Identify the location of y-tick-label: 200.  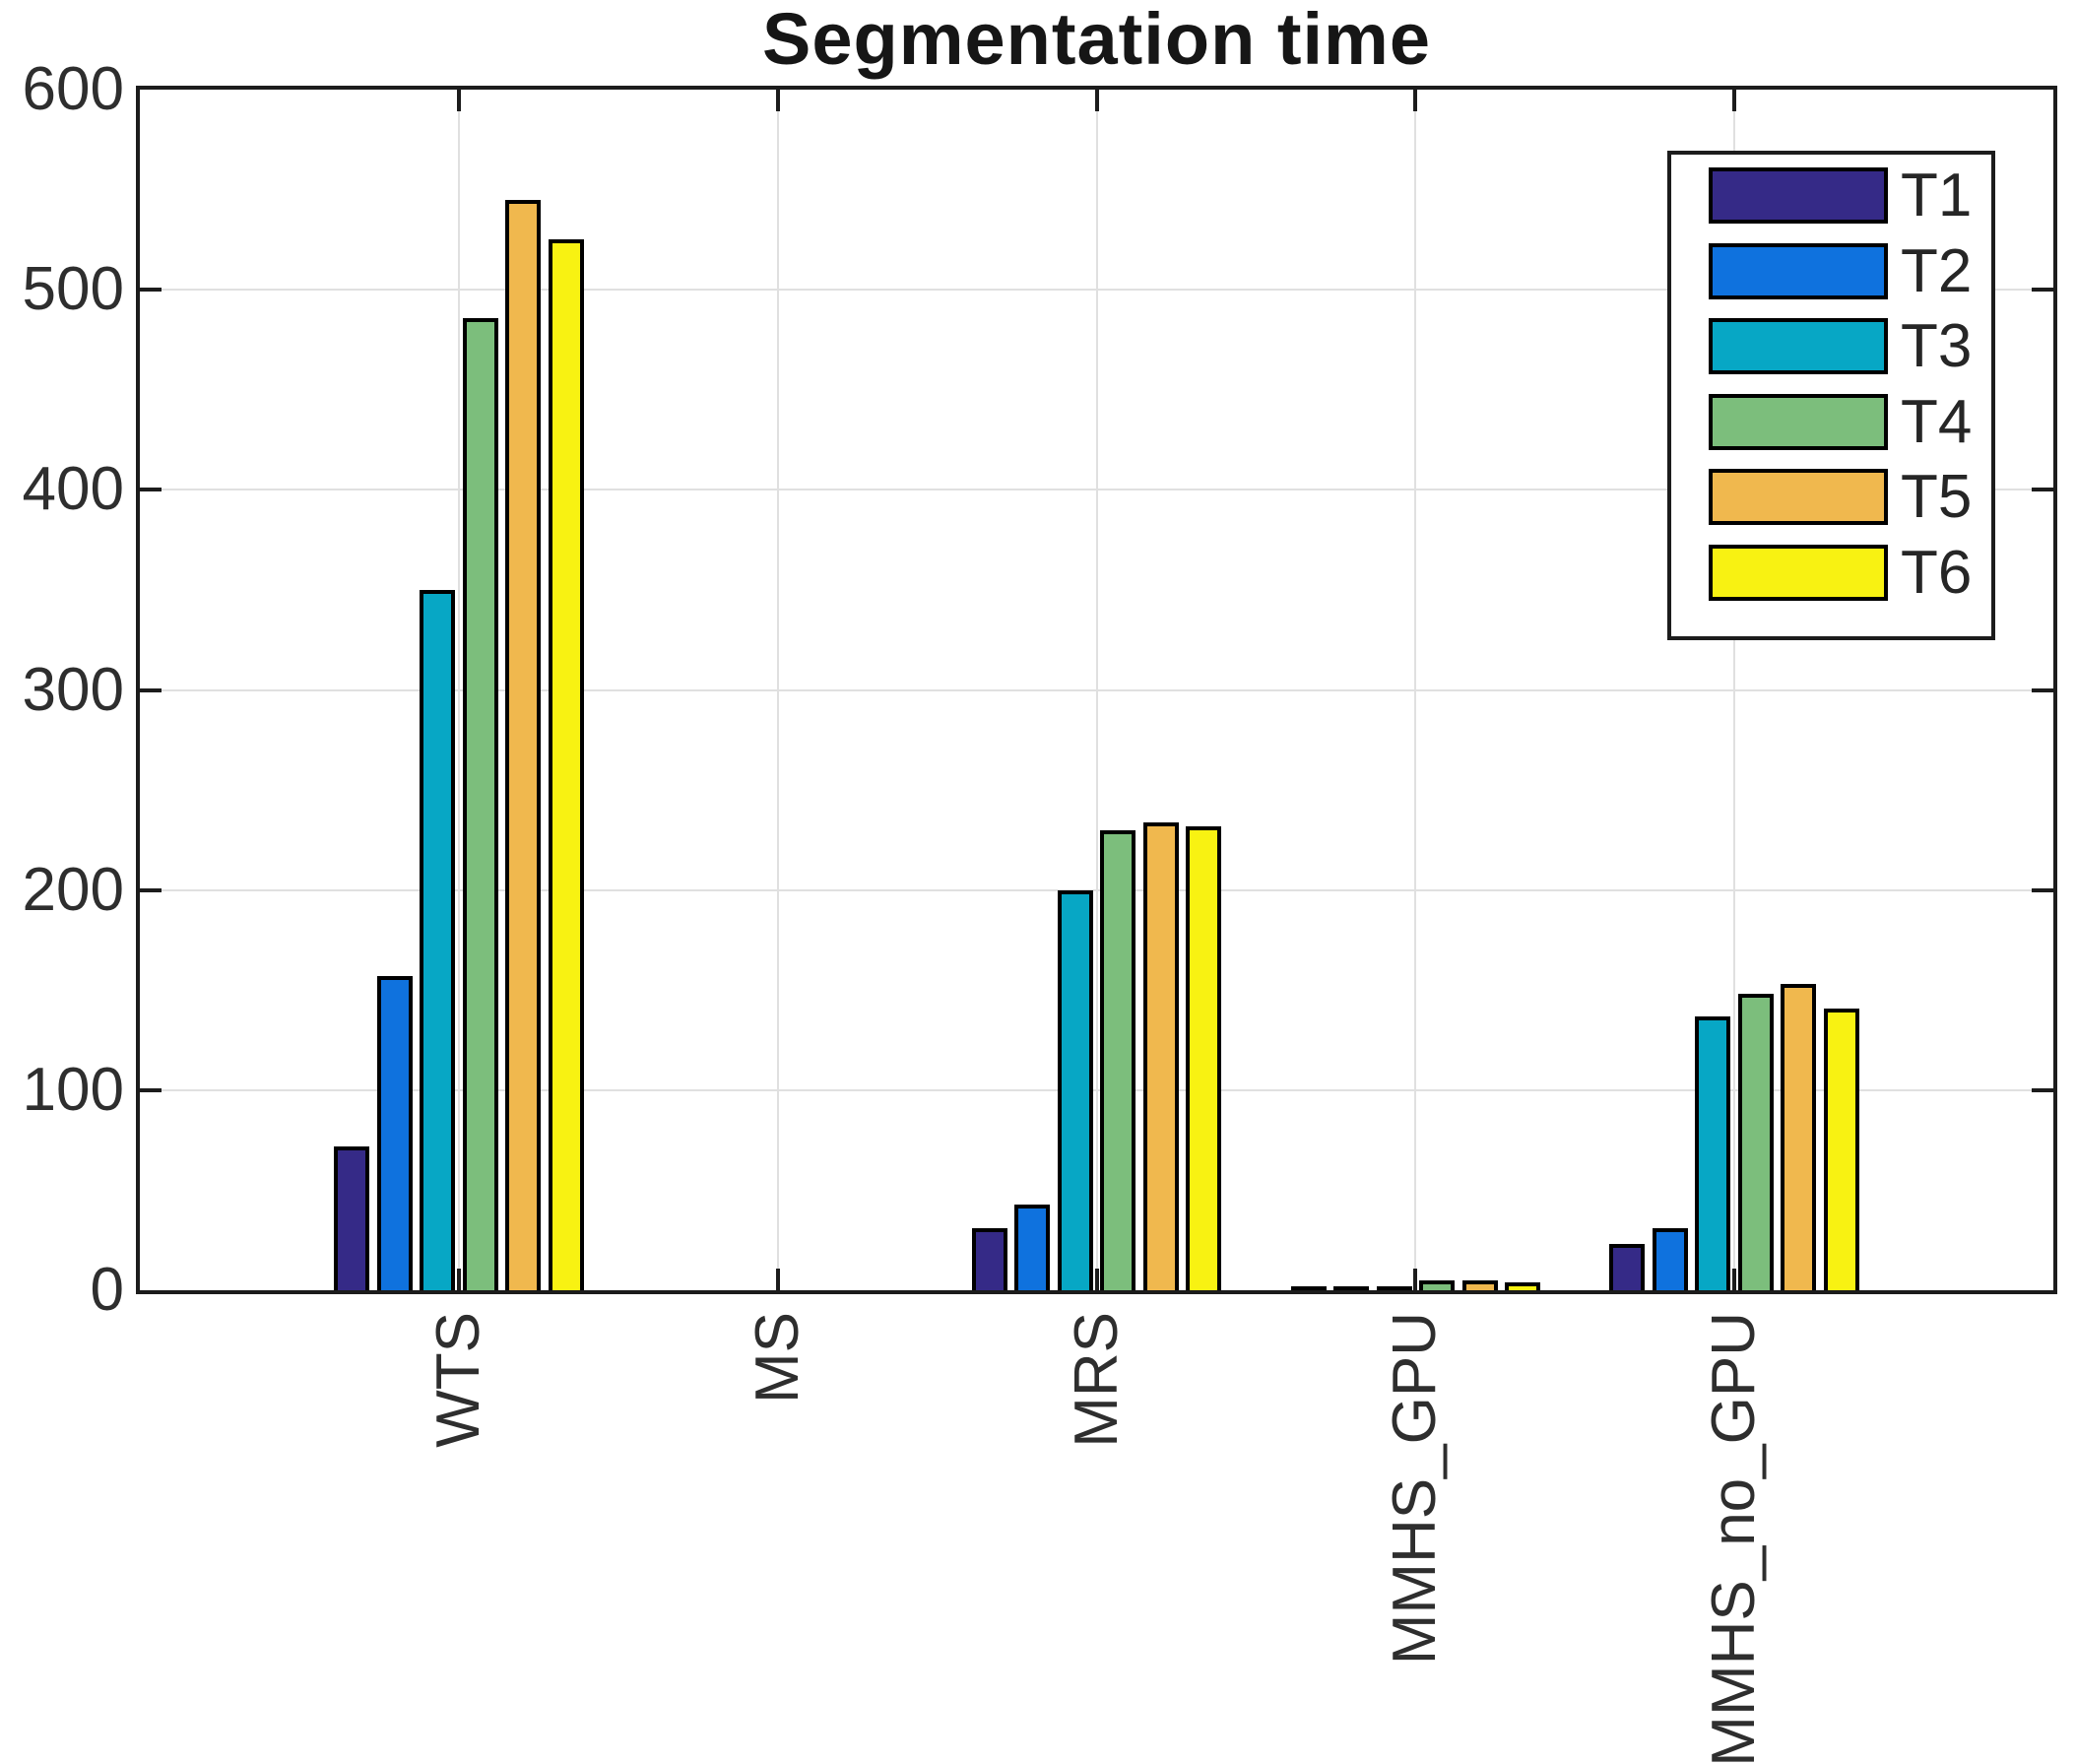
(73, 890).